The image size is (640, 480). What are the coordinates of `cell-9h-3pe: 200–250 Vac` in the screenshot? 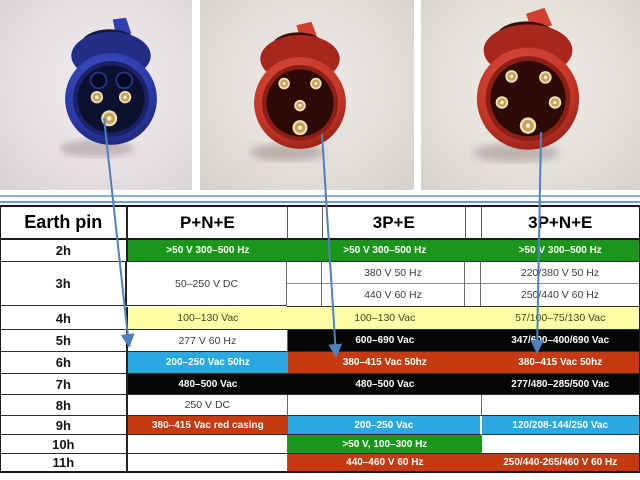 It's located at (385, 425).